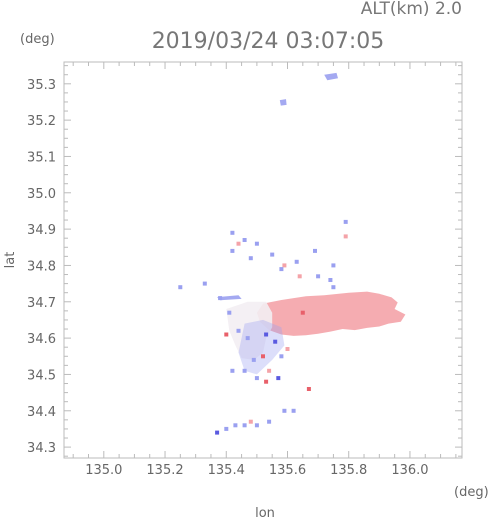 This screenshot has height=521, width=491. I want to click on y-tick-label: 34.9, so click(41, 230).